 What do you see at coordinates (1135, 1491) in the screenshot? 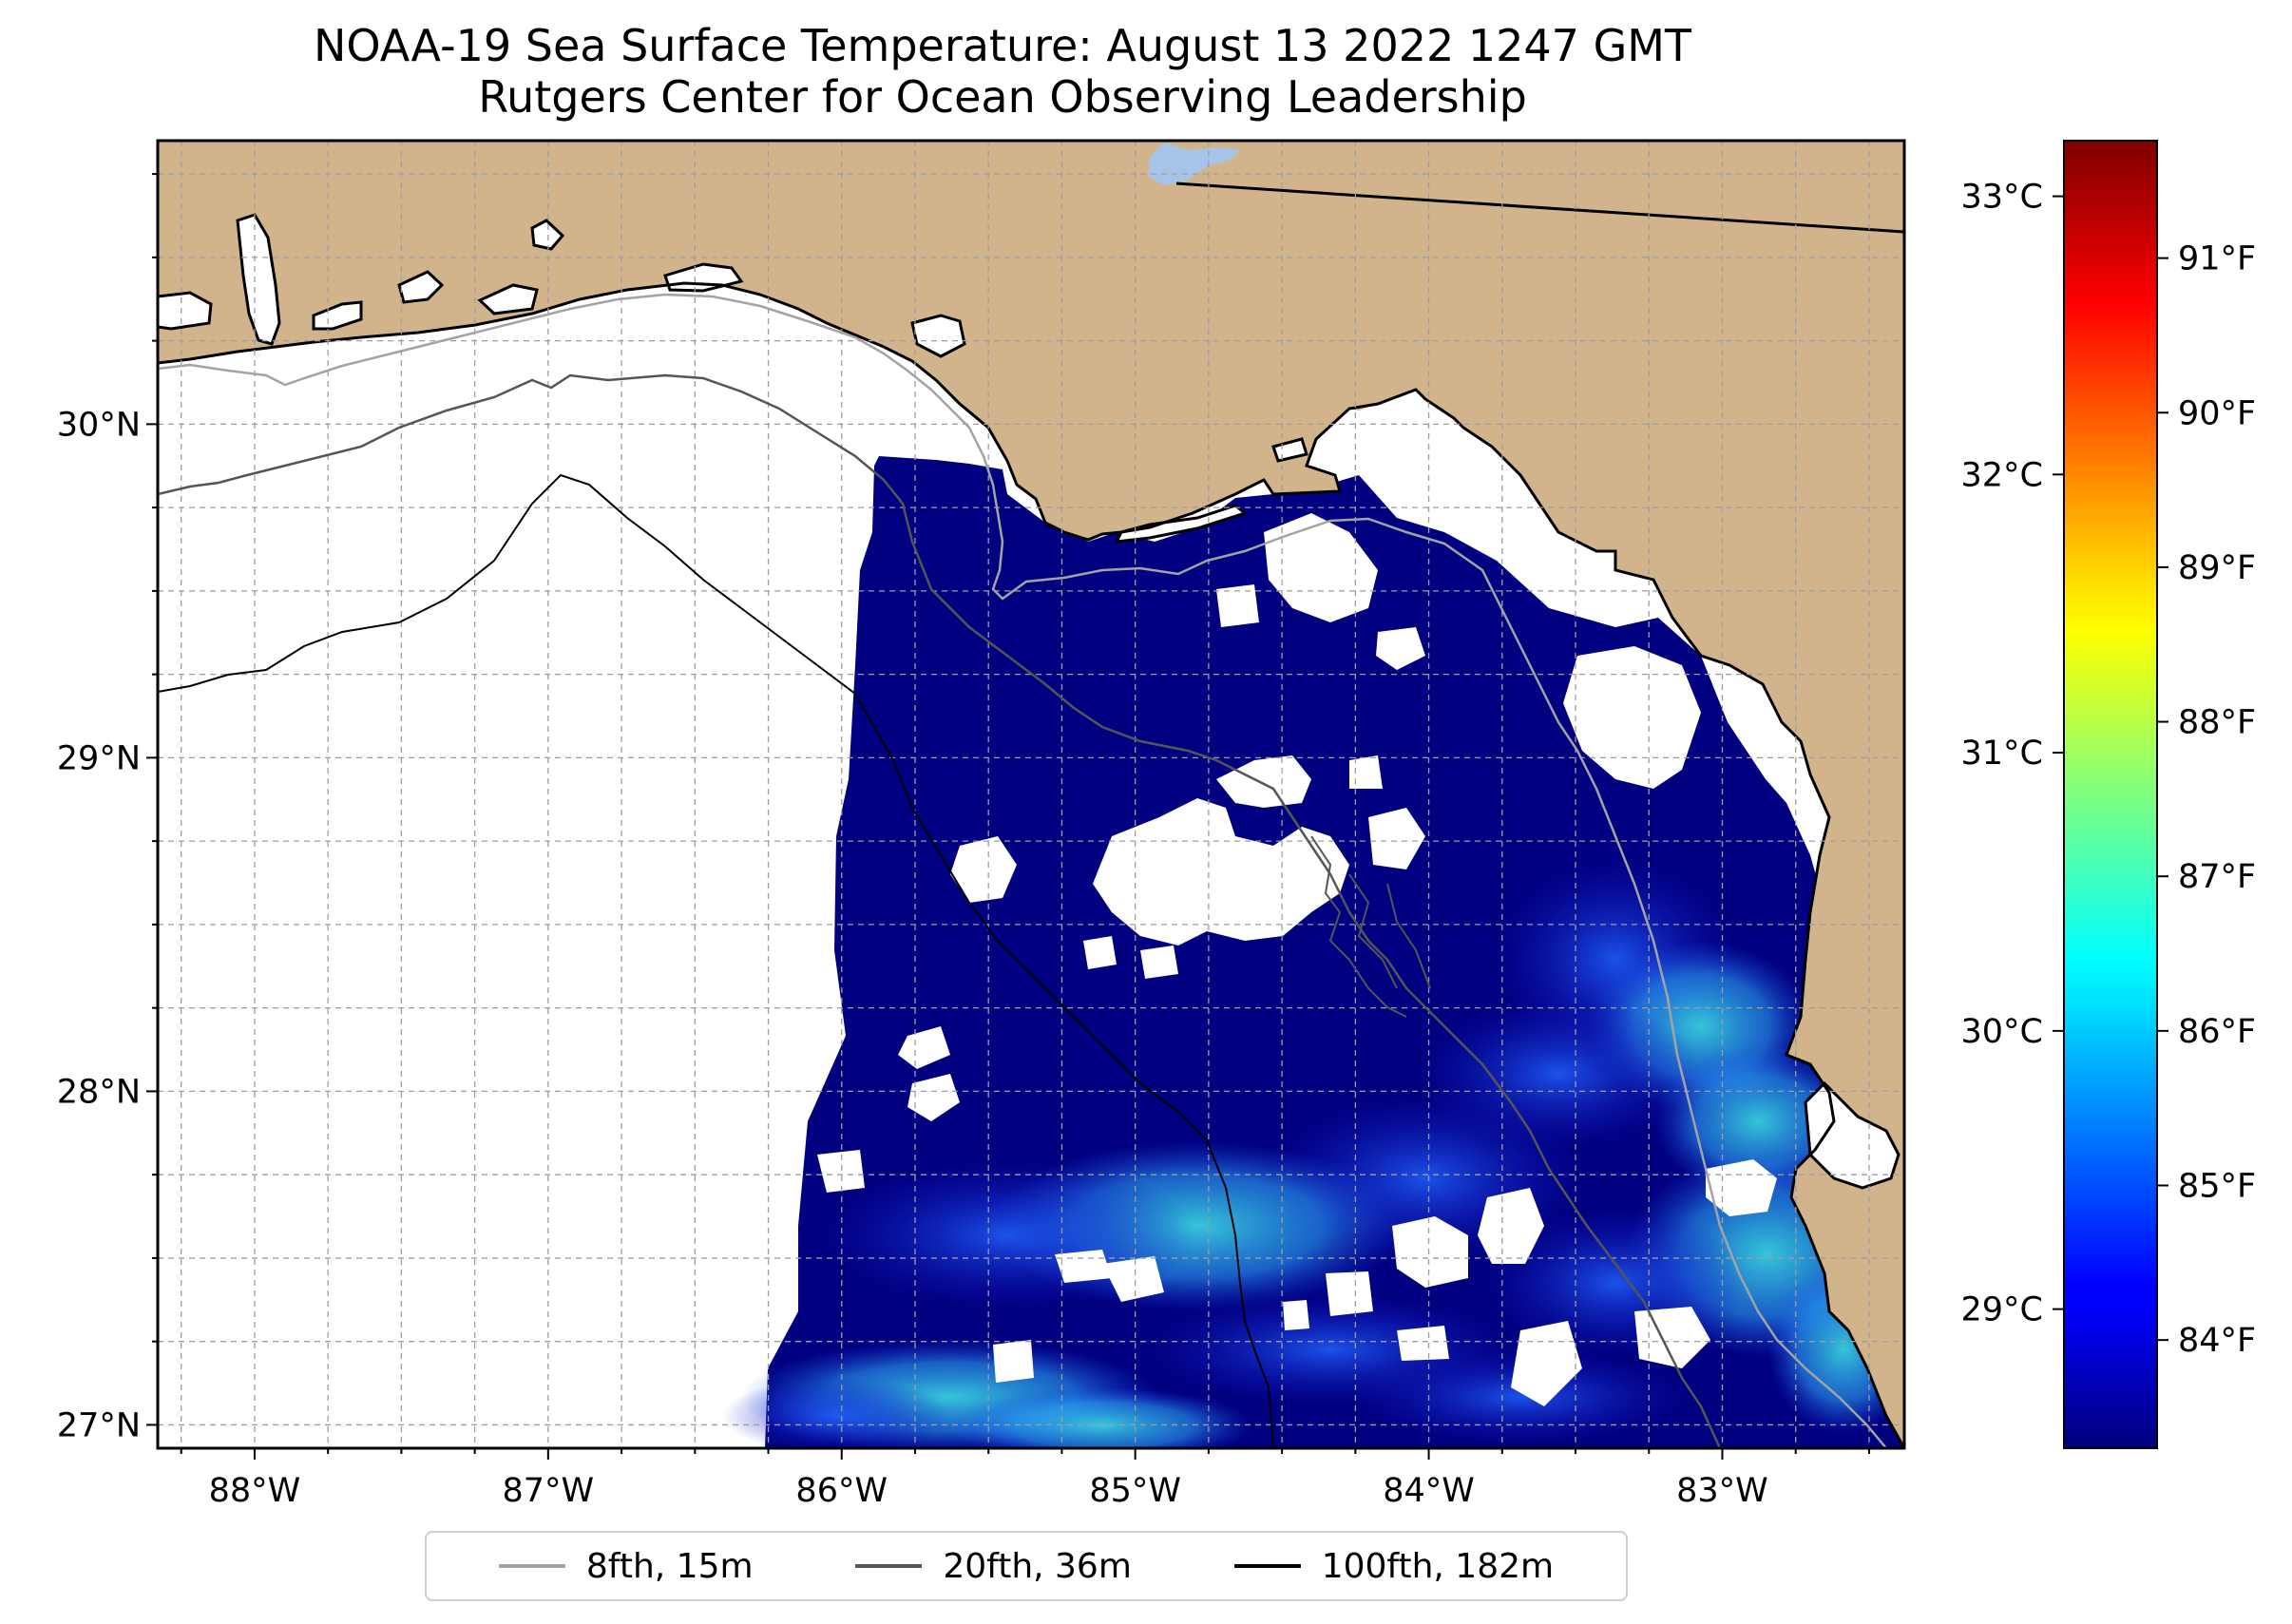
I see `lon-tick-label: 85°W` at bounding box center [1135, 1491].